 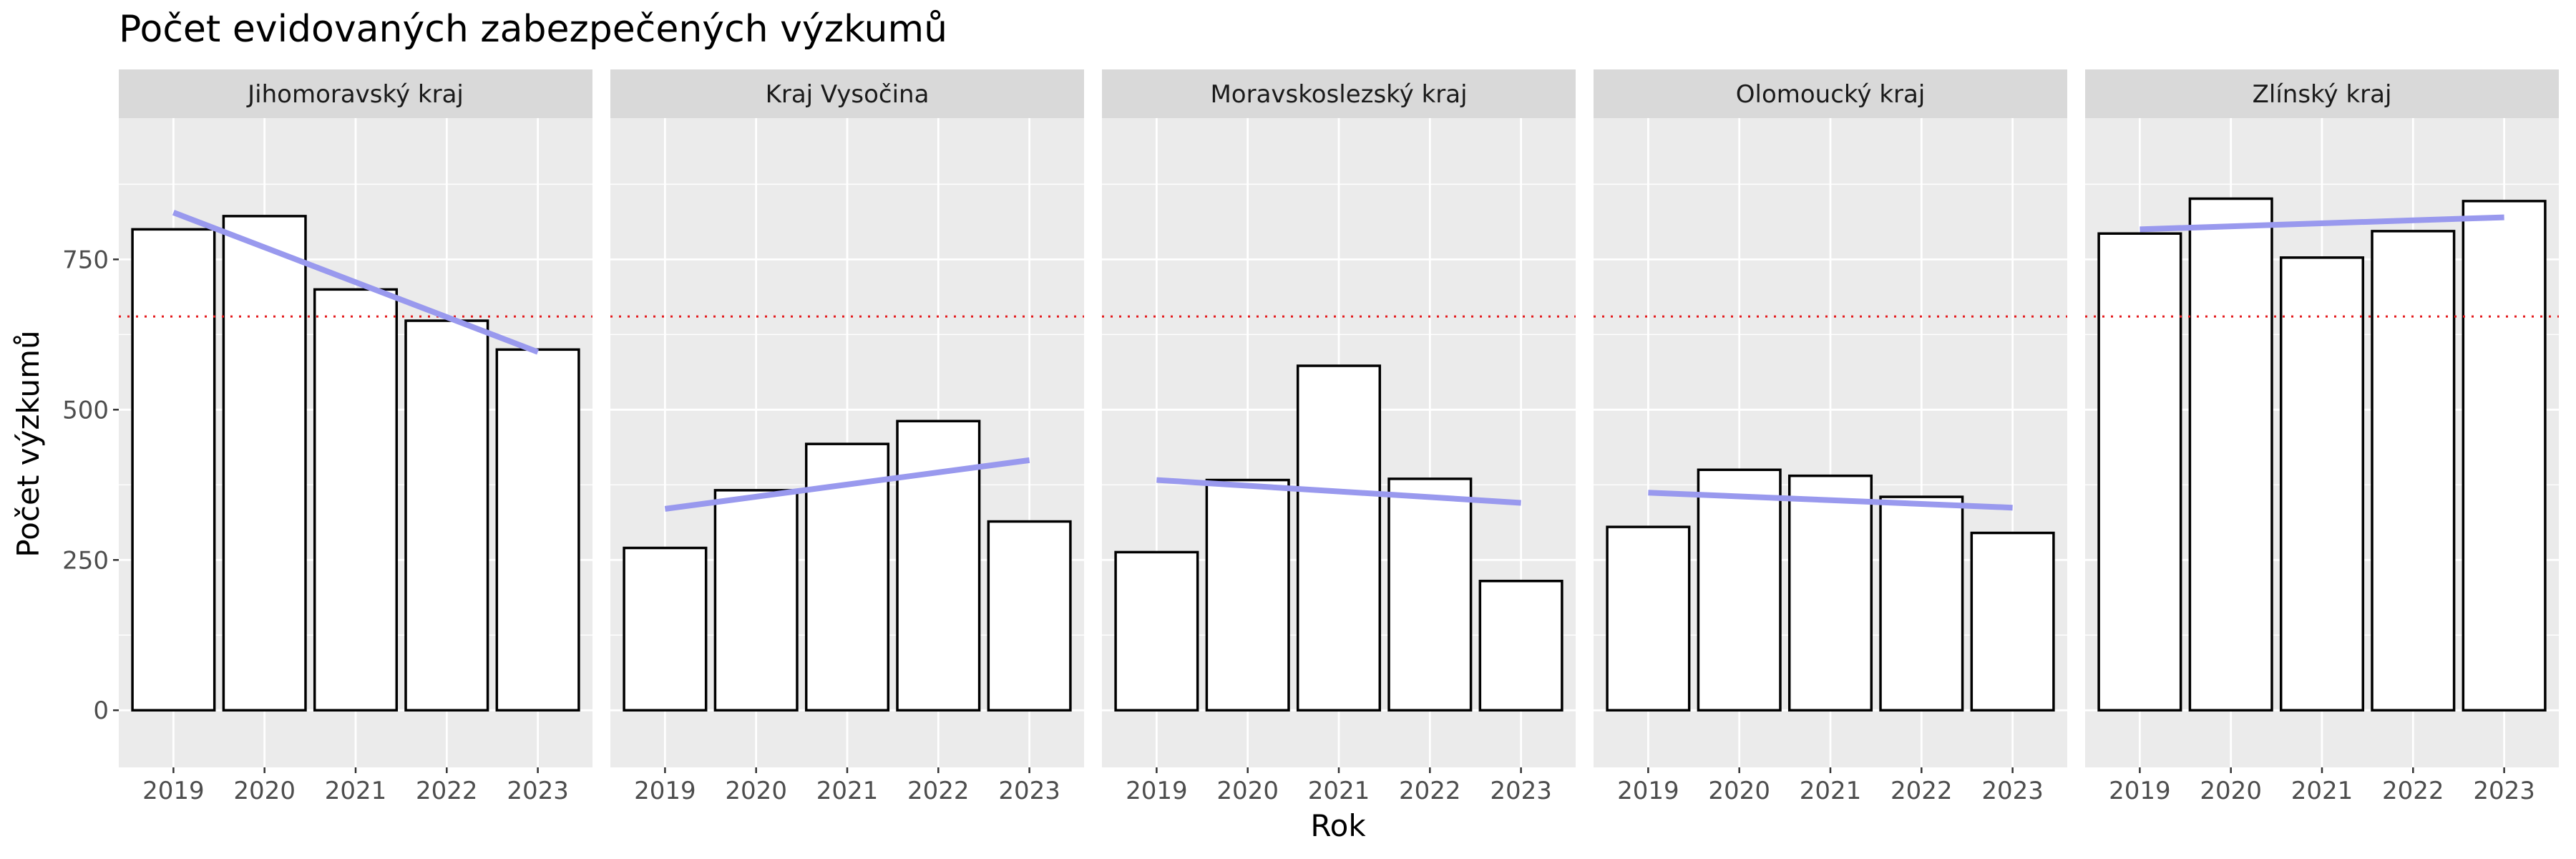 I want to click on y-tick-label: 500, so click(x=85, y=410).